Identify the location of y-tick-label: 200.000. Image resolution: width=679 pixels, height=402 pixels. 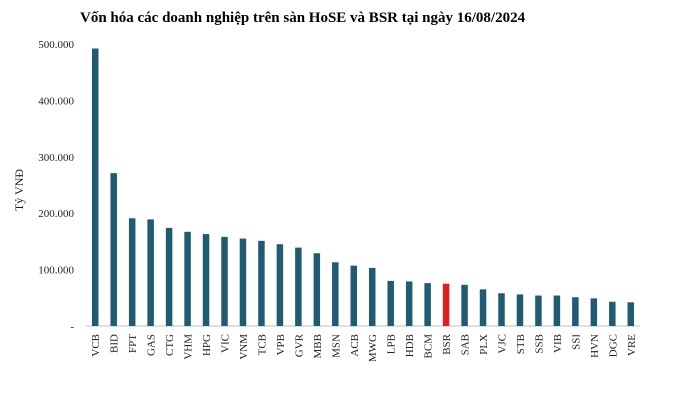
(56, 214).